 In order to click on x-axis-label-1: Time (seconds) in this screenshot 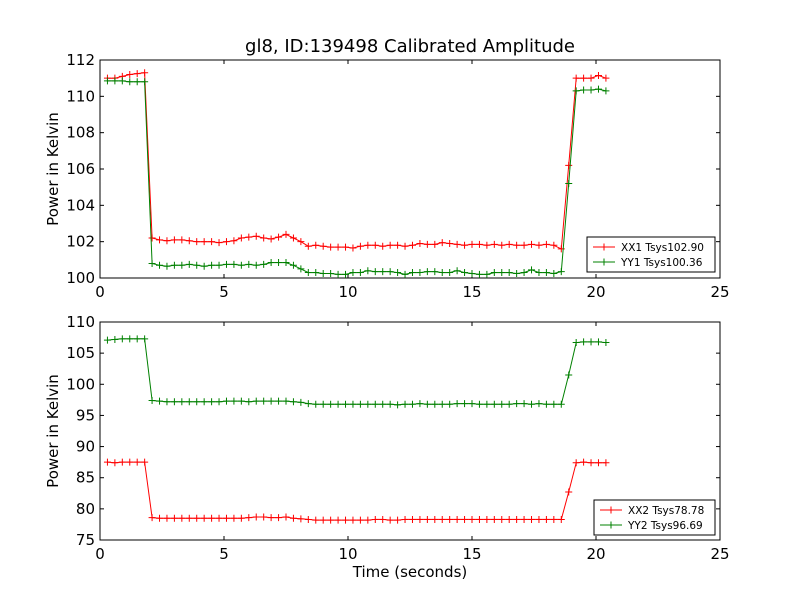, I will do `click(410, 572)`.